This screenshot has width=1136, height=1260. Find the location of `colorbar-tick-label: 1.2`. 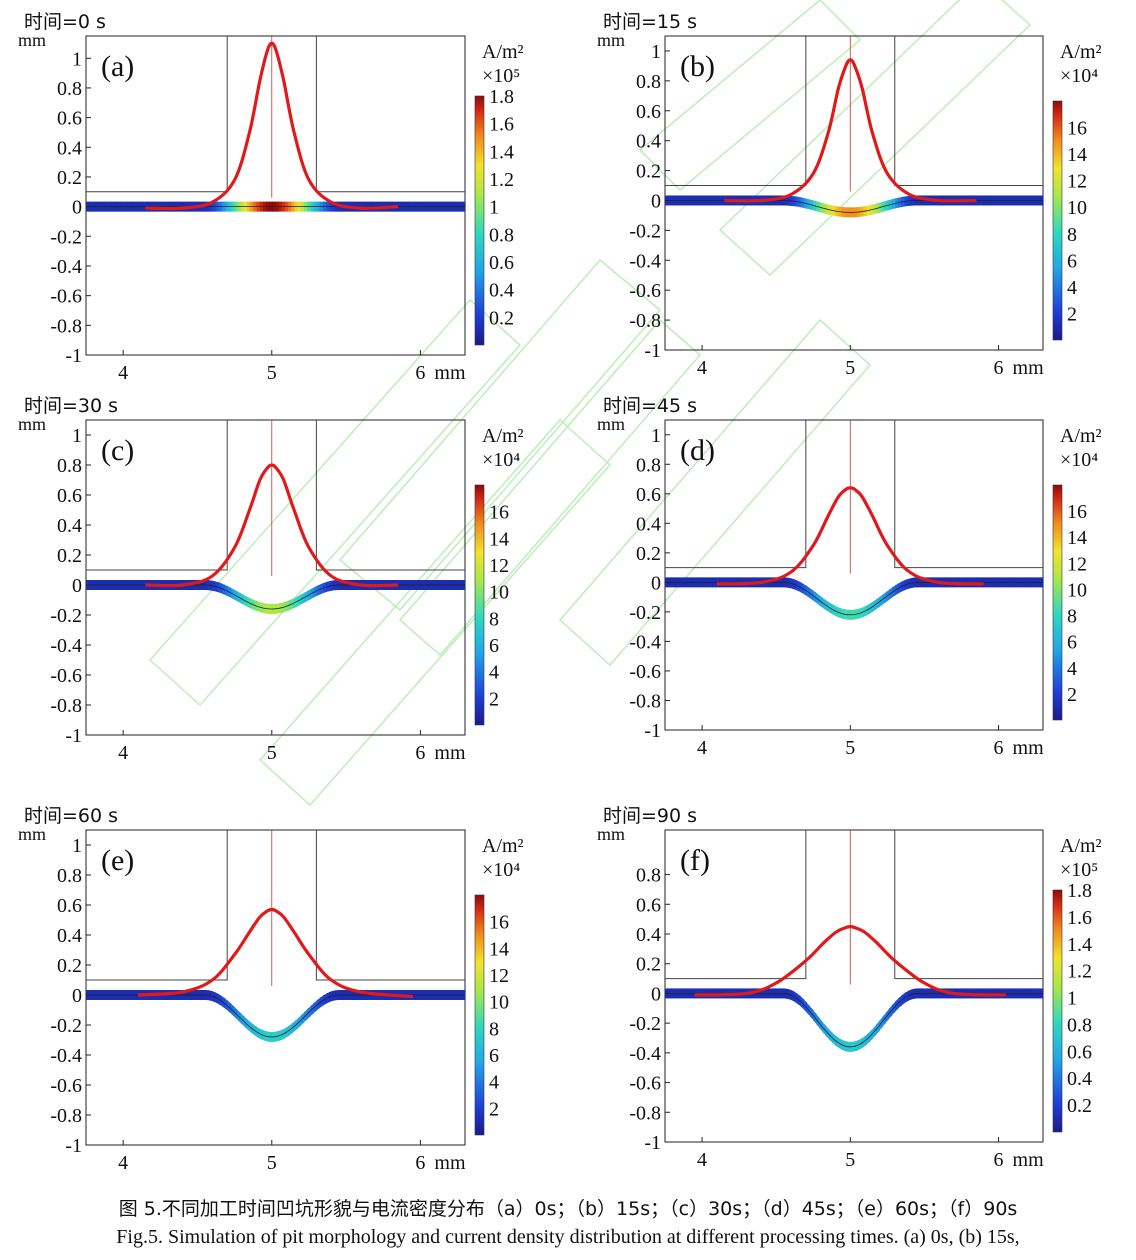

colorbar-tick-label: 1.2 is located at coordinates (501, 180).